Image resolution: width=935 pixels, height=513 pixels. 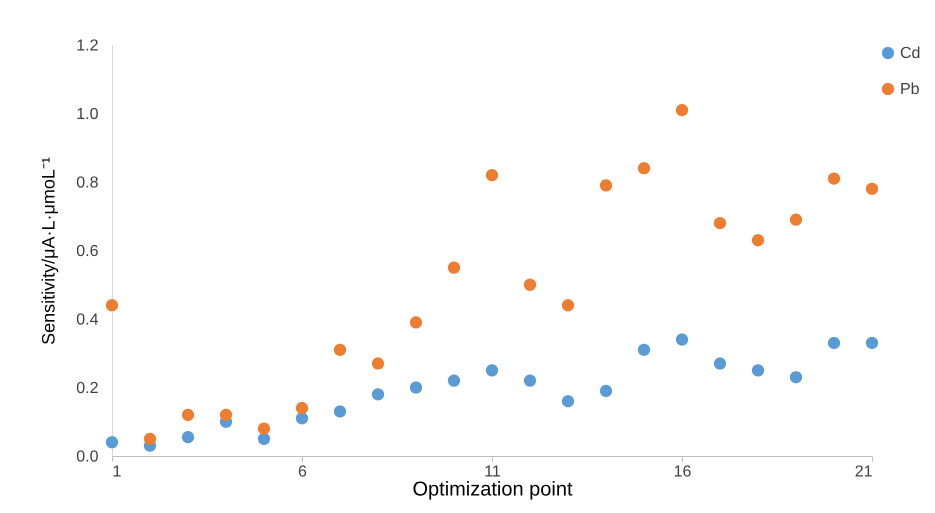 What do you see at coordinates (910, 53) in the screenshot?
I see `legend-label: Cd` at bounding box center [910, 53].